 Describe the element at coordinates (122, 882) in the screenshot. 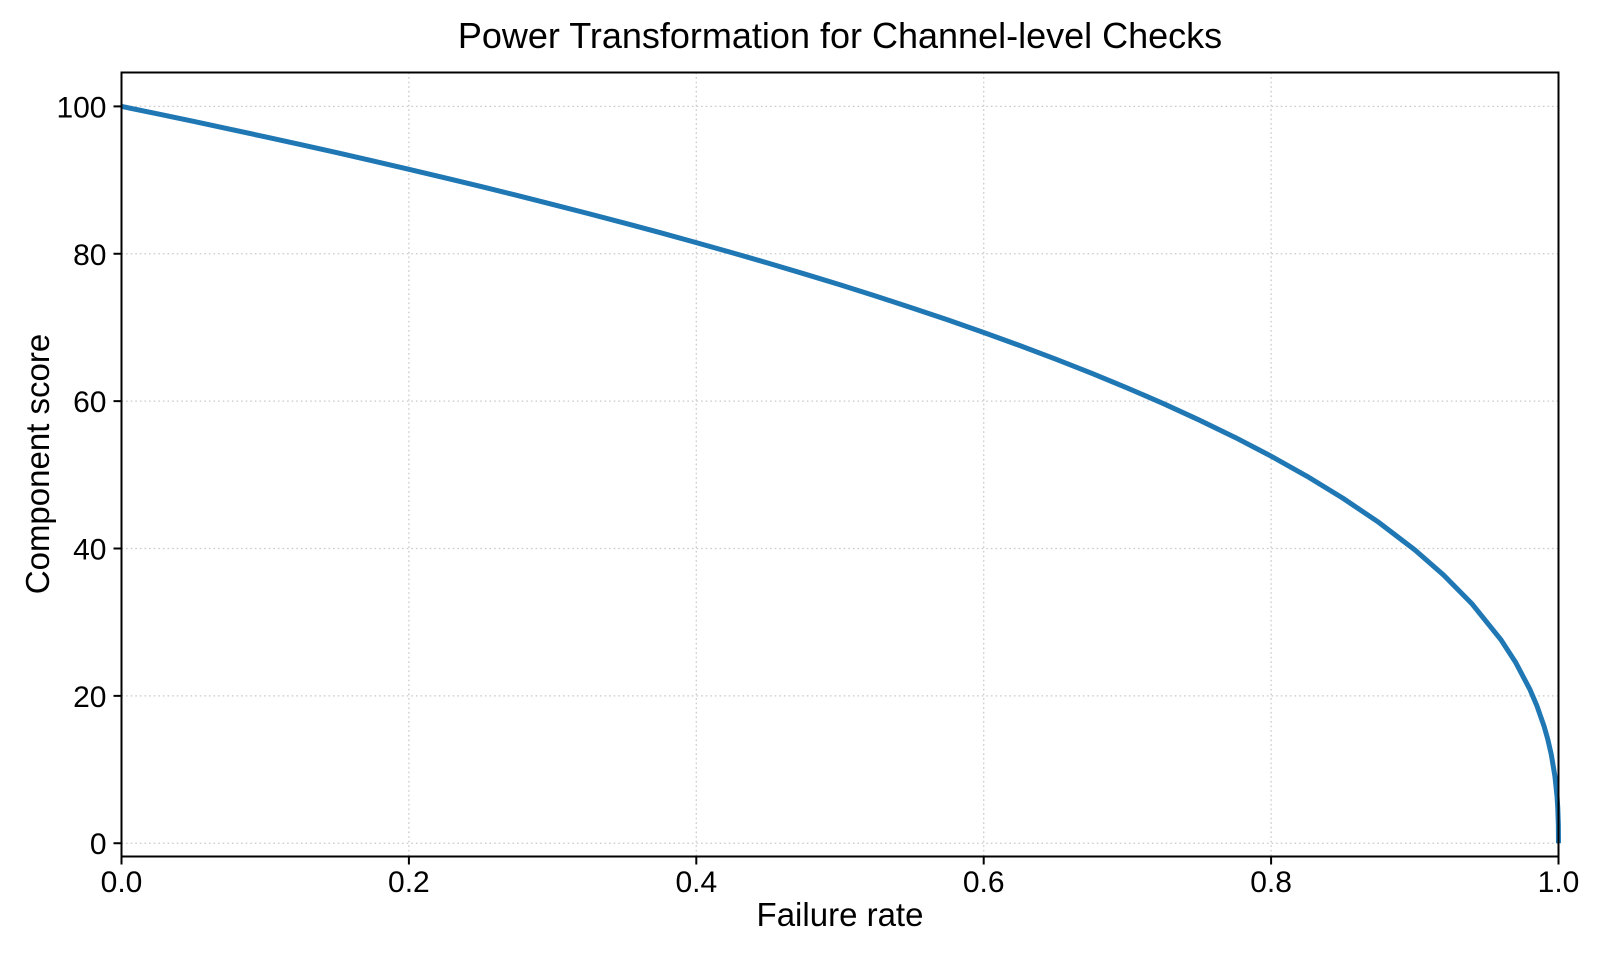

I see `x-tick-label: 0.0` at that location.